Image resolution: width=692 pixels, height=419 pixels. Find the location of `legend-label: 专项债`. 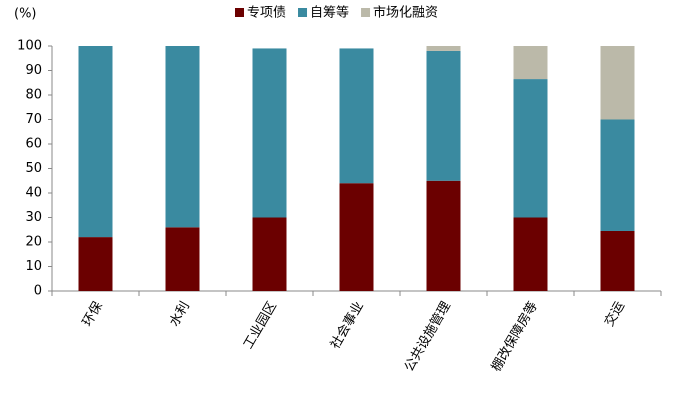

legend-label: 专项债 is located at coordinates (266, 13).